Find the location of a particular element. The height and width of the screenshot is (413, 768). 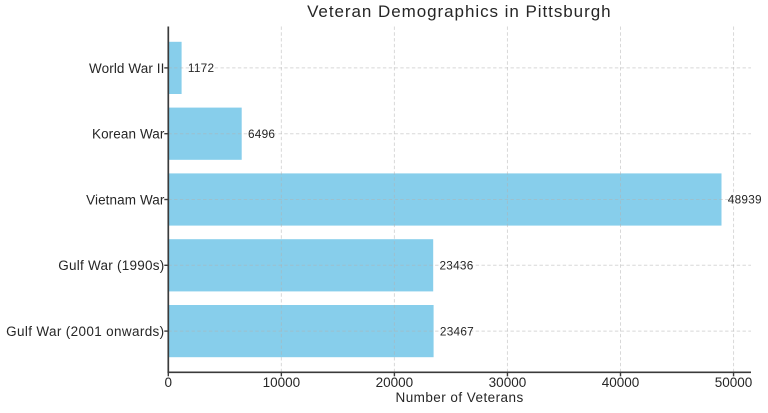

svg-text: 20000 is located at coordinates (395, 382).